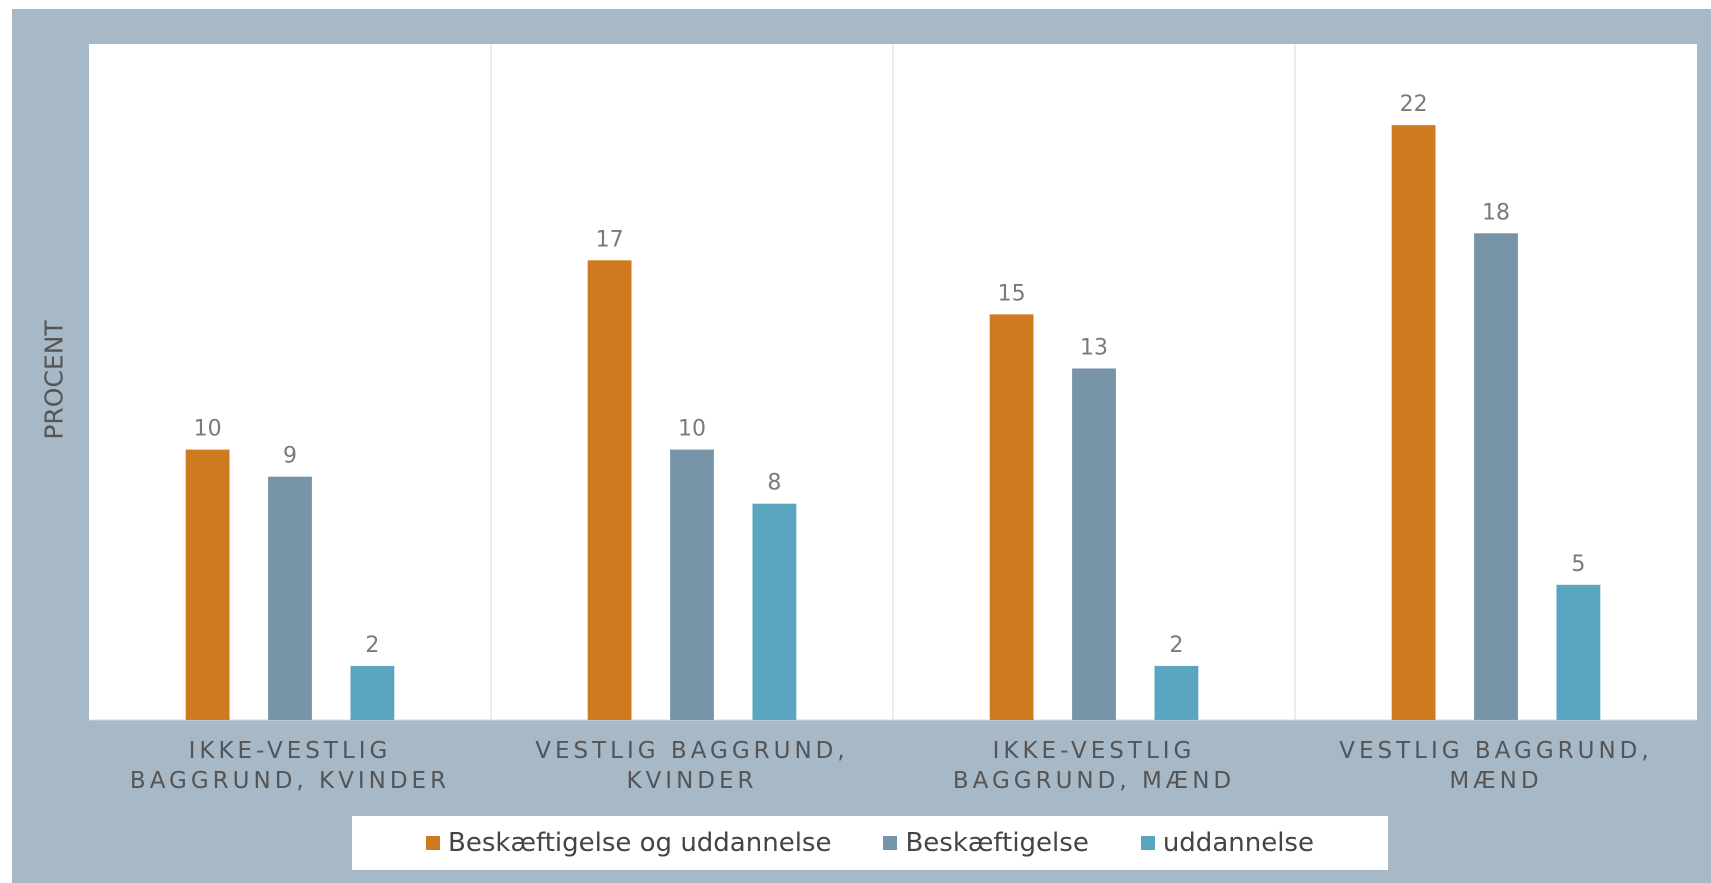 This screenshot has width=1711, height=883. What do you see at coordinates (640, 843) in the screenshot?
I see `legend-label: Beskæftigelse og uddannelse` at bounding box center [640, 843].